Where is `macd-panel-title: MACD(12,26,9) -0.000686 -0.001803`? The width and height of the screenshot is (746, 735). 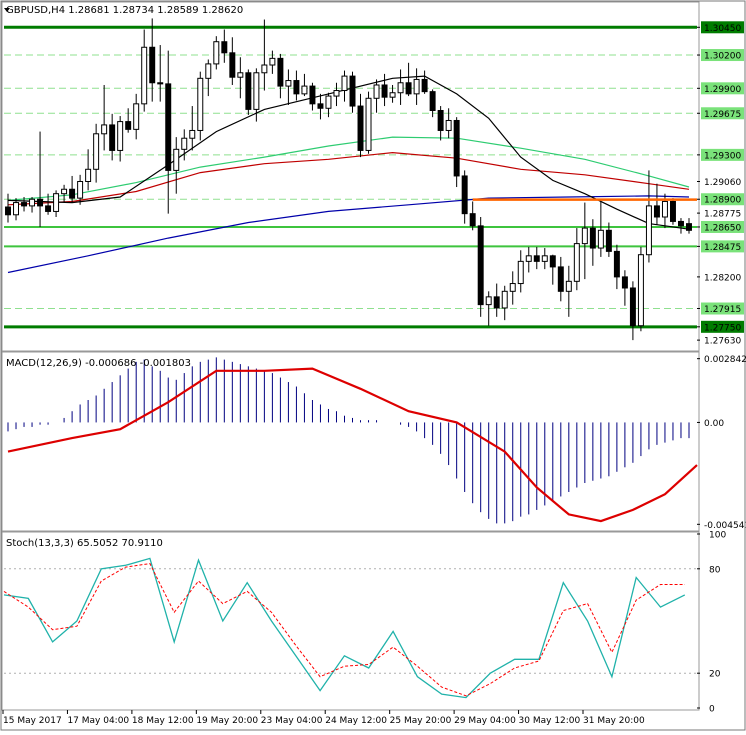 macd-panel-title: MACD(12,26,9) -0.000686 -0.001803 is located at coordinates (98, 363).